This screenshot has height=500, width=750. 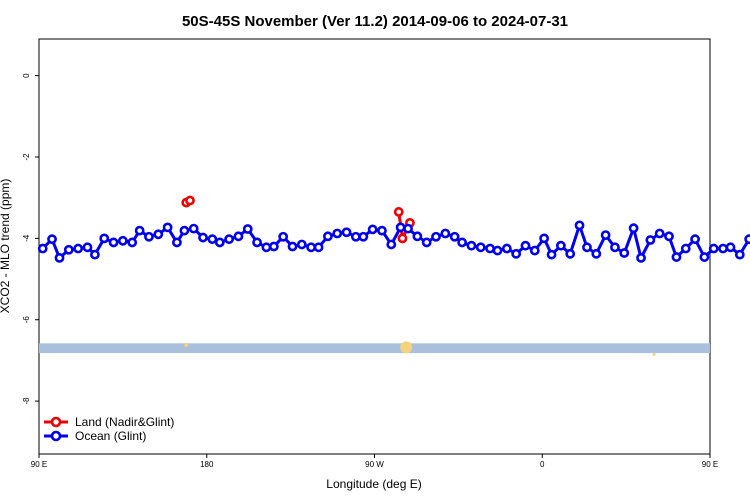 What do you see at coordinates (26, 157) in the screenshot?
I see `y-tick-label: -2` at bounding box center [26, 157].